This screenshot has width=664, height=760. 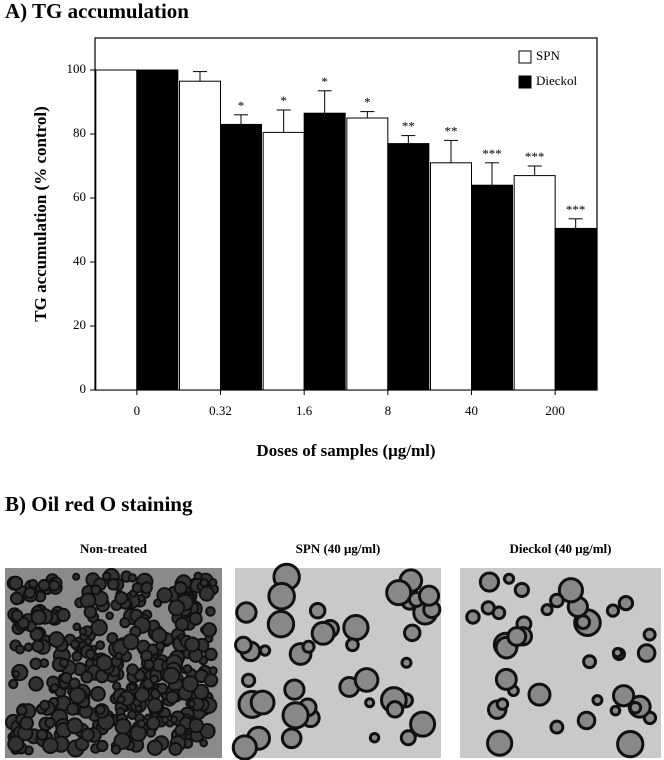 What do you see at coordinates (77, 68) in the screenshot?
I see `y-tick-label: 100` at bounding box center [77, 68].